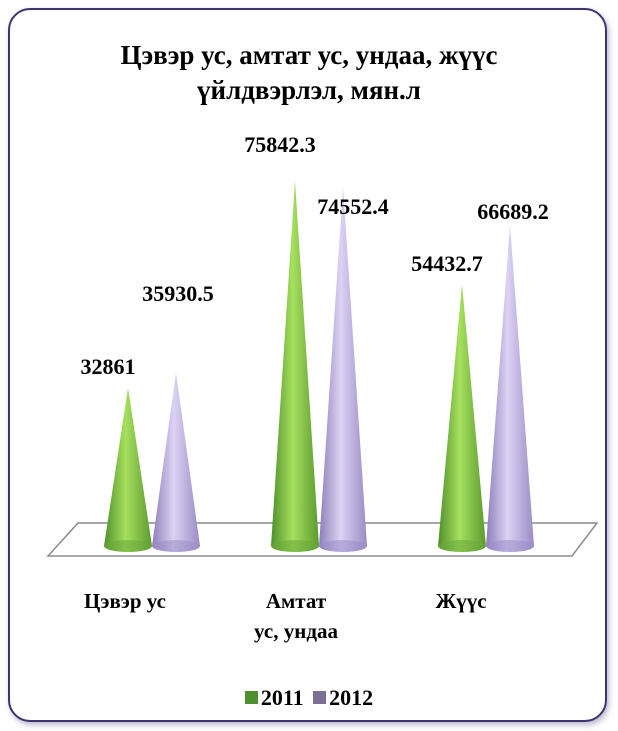 This screenshot has height=731, width=618. Describe the element at coordinates (125, 601) in the screenshot. I see `category-label-0-line-0: Цэвэр ус` at that location.